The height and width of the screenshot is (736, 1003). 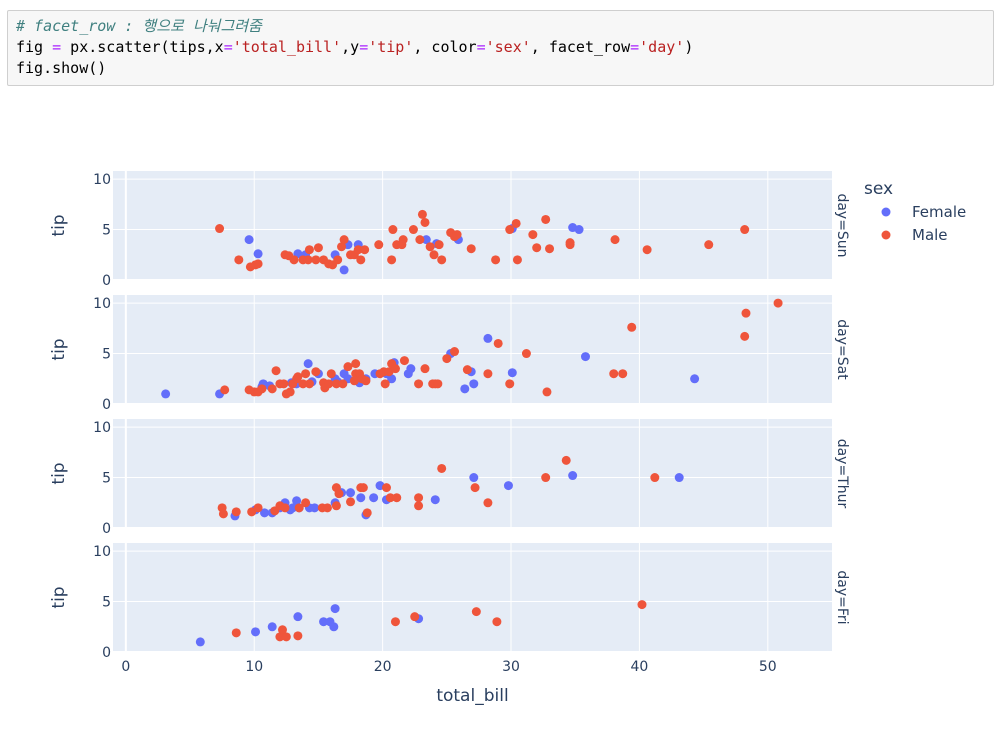 I want to click on code-string: 'sex', so click(x=508, y=47).